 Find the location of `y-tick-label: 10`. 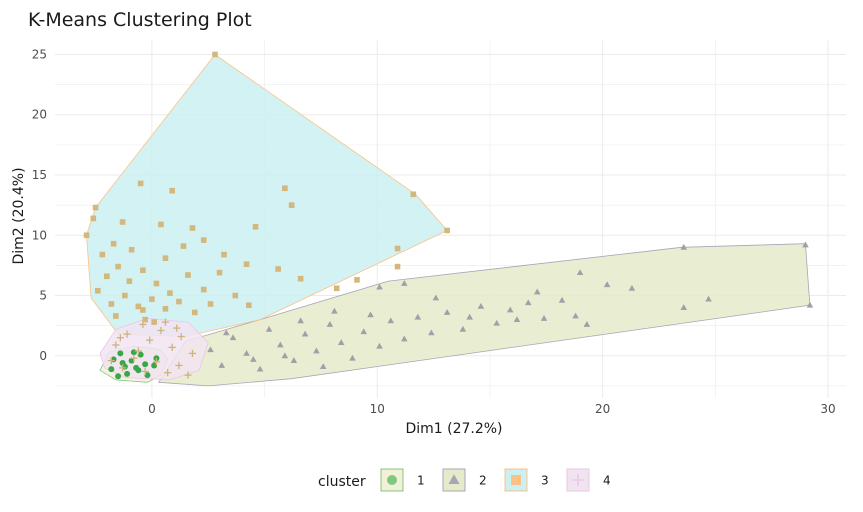

y-tick-label: 10 is located at coordinates (39, 235).